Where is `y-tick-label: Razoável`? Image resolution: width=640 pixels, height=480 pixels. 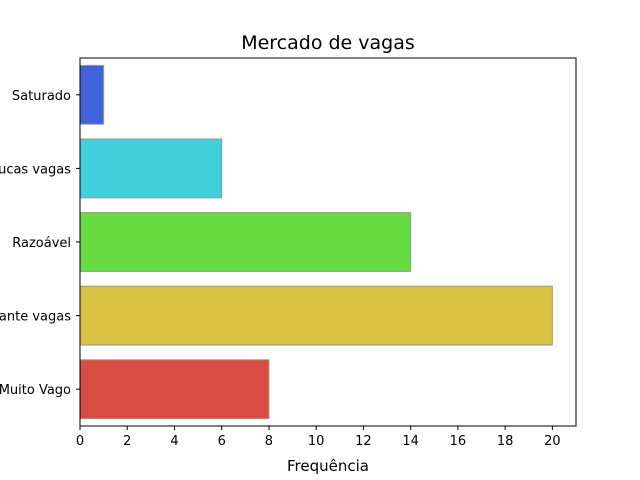 y-tick-label: Razoável is located at coordinates (41, 243).